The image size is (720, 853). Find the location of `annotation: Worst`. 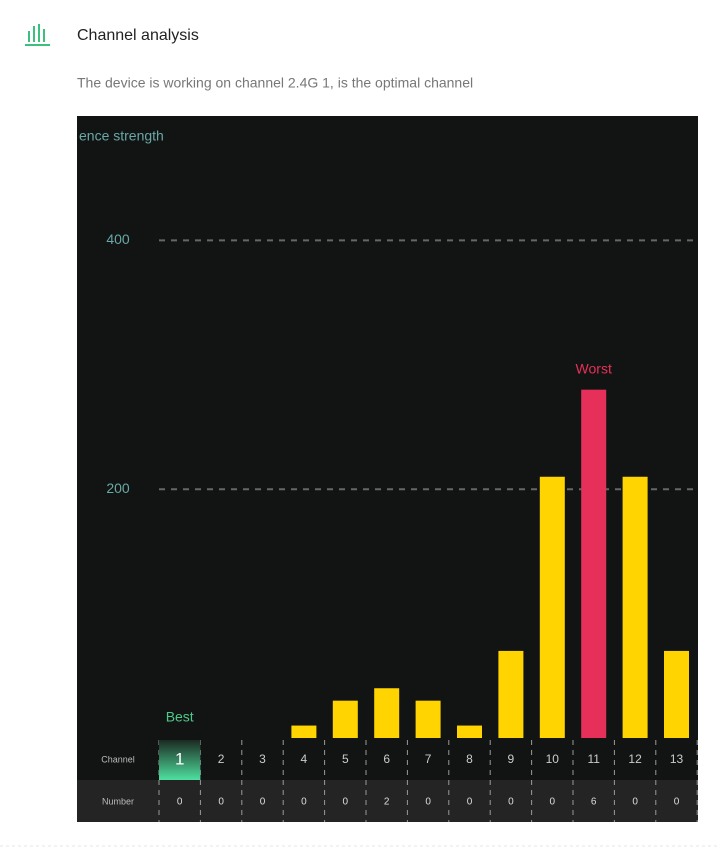

annotation: Worst is located at coordinates (594, 368).